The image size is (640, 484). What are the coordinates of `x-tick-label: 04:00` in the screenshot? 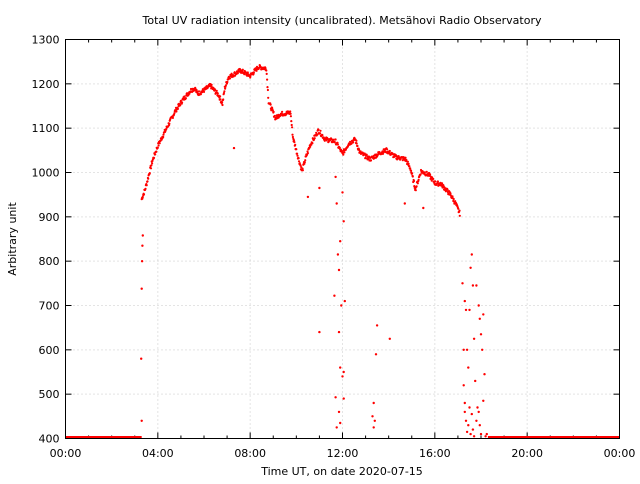 It's located at (158, 453).